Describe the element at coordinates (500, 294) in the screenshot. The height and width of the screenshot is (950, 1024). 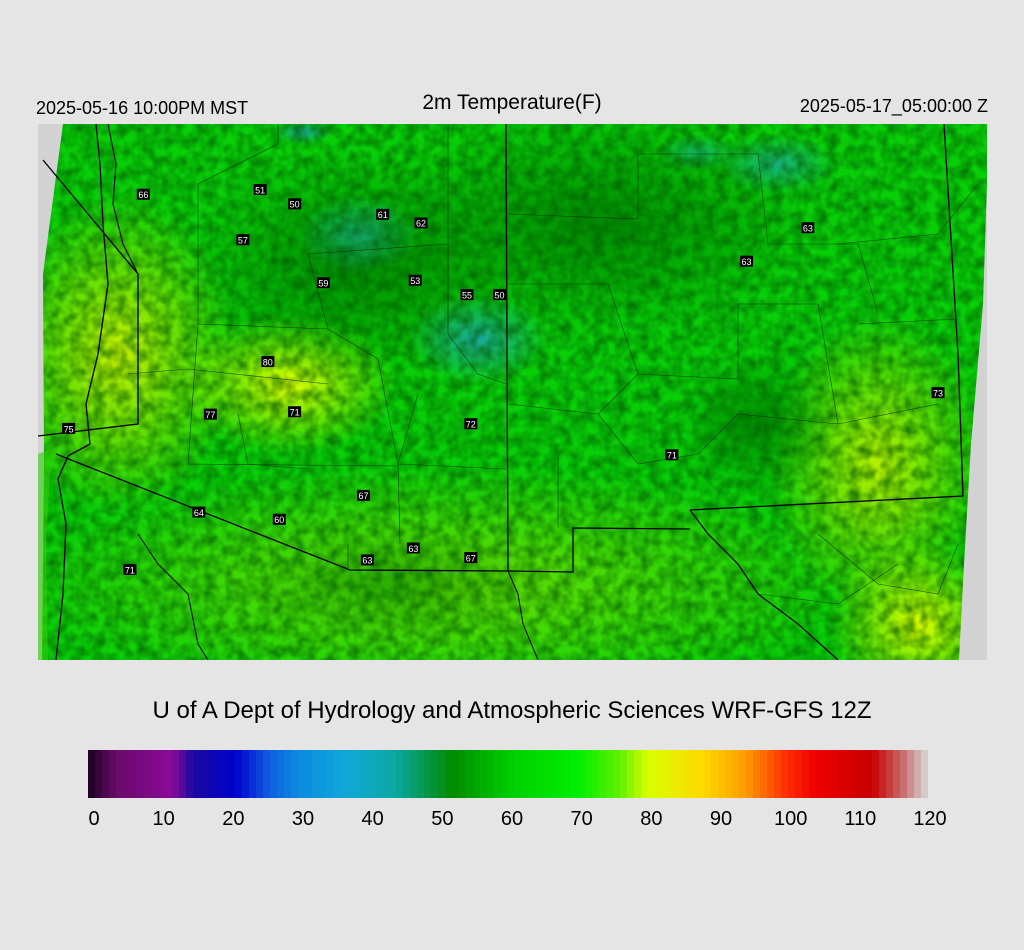
I see `station-temp-label: 50` at that location.